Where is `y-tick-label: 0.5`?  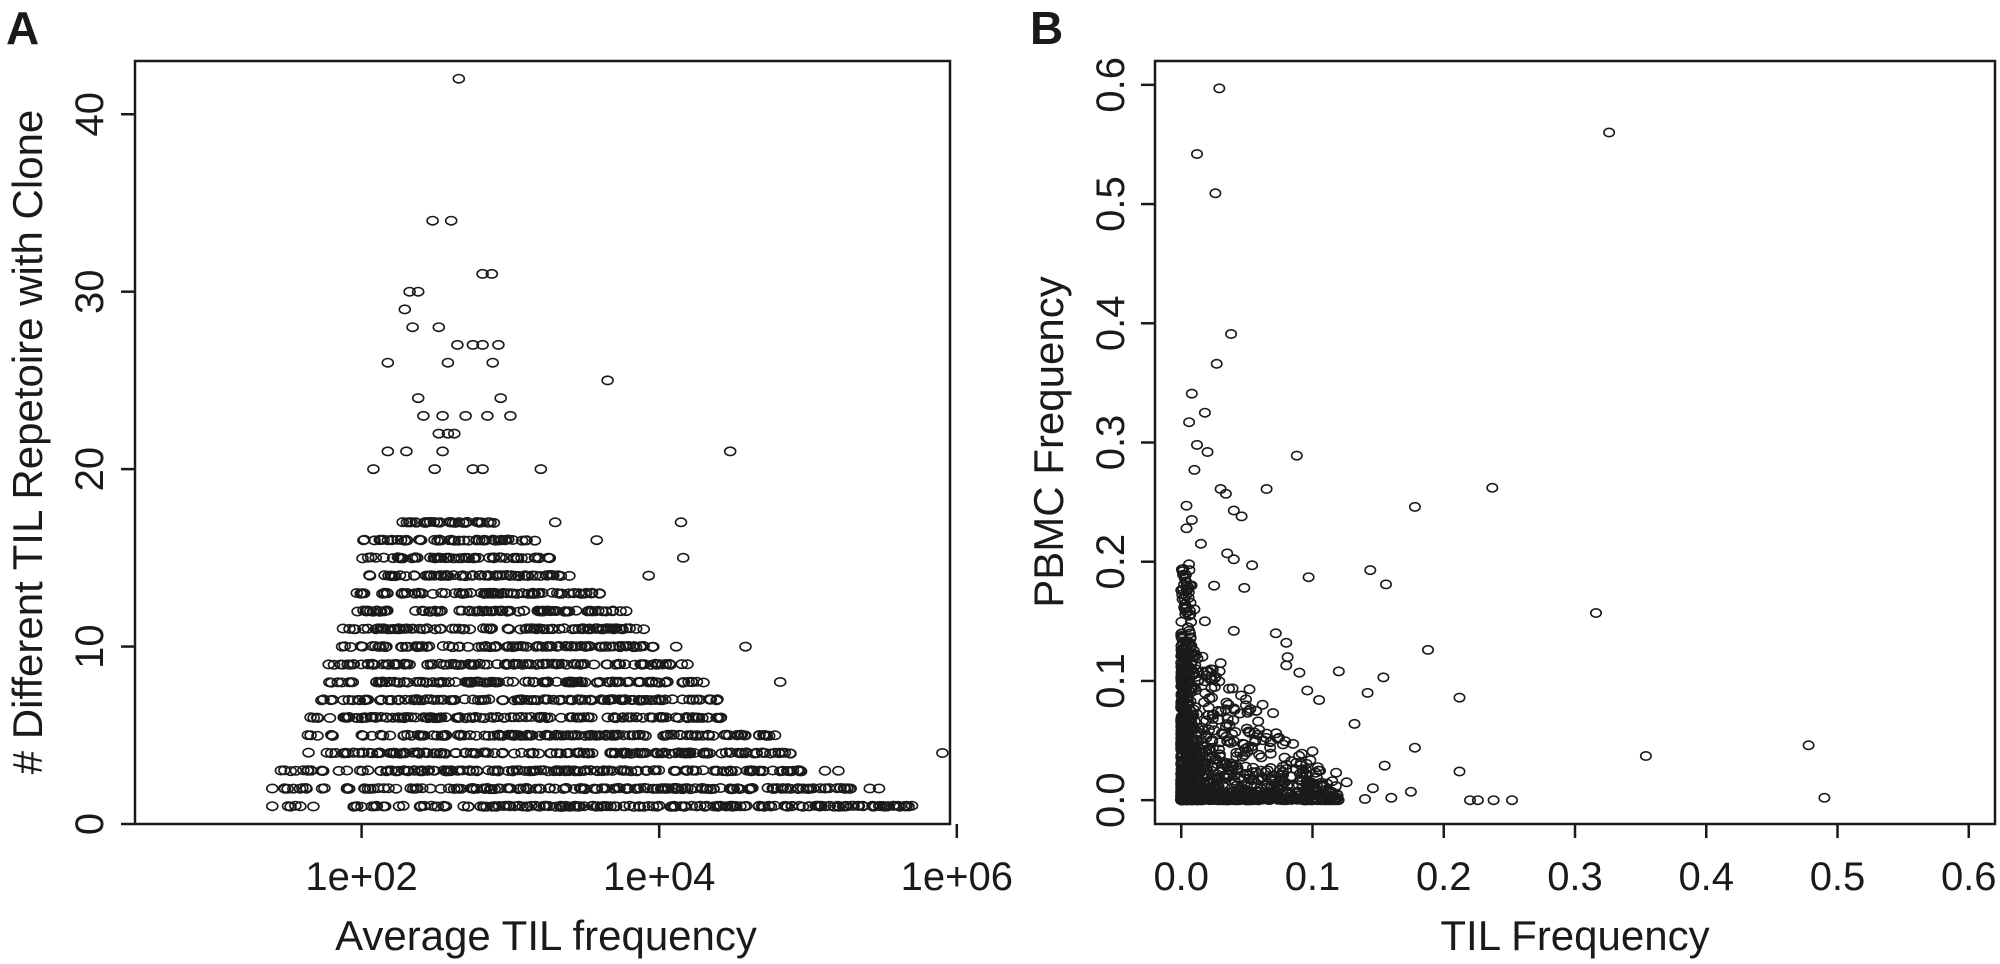
y-tick-label: 0.5 is located at coordinates (1111, 204).